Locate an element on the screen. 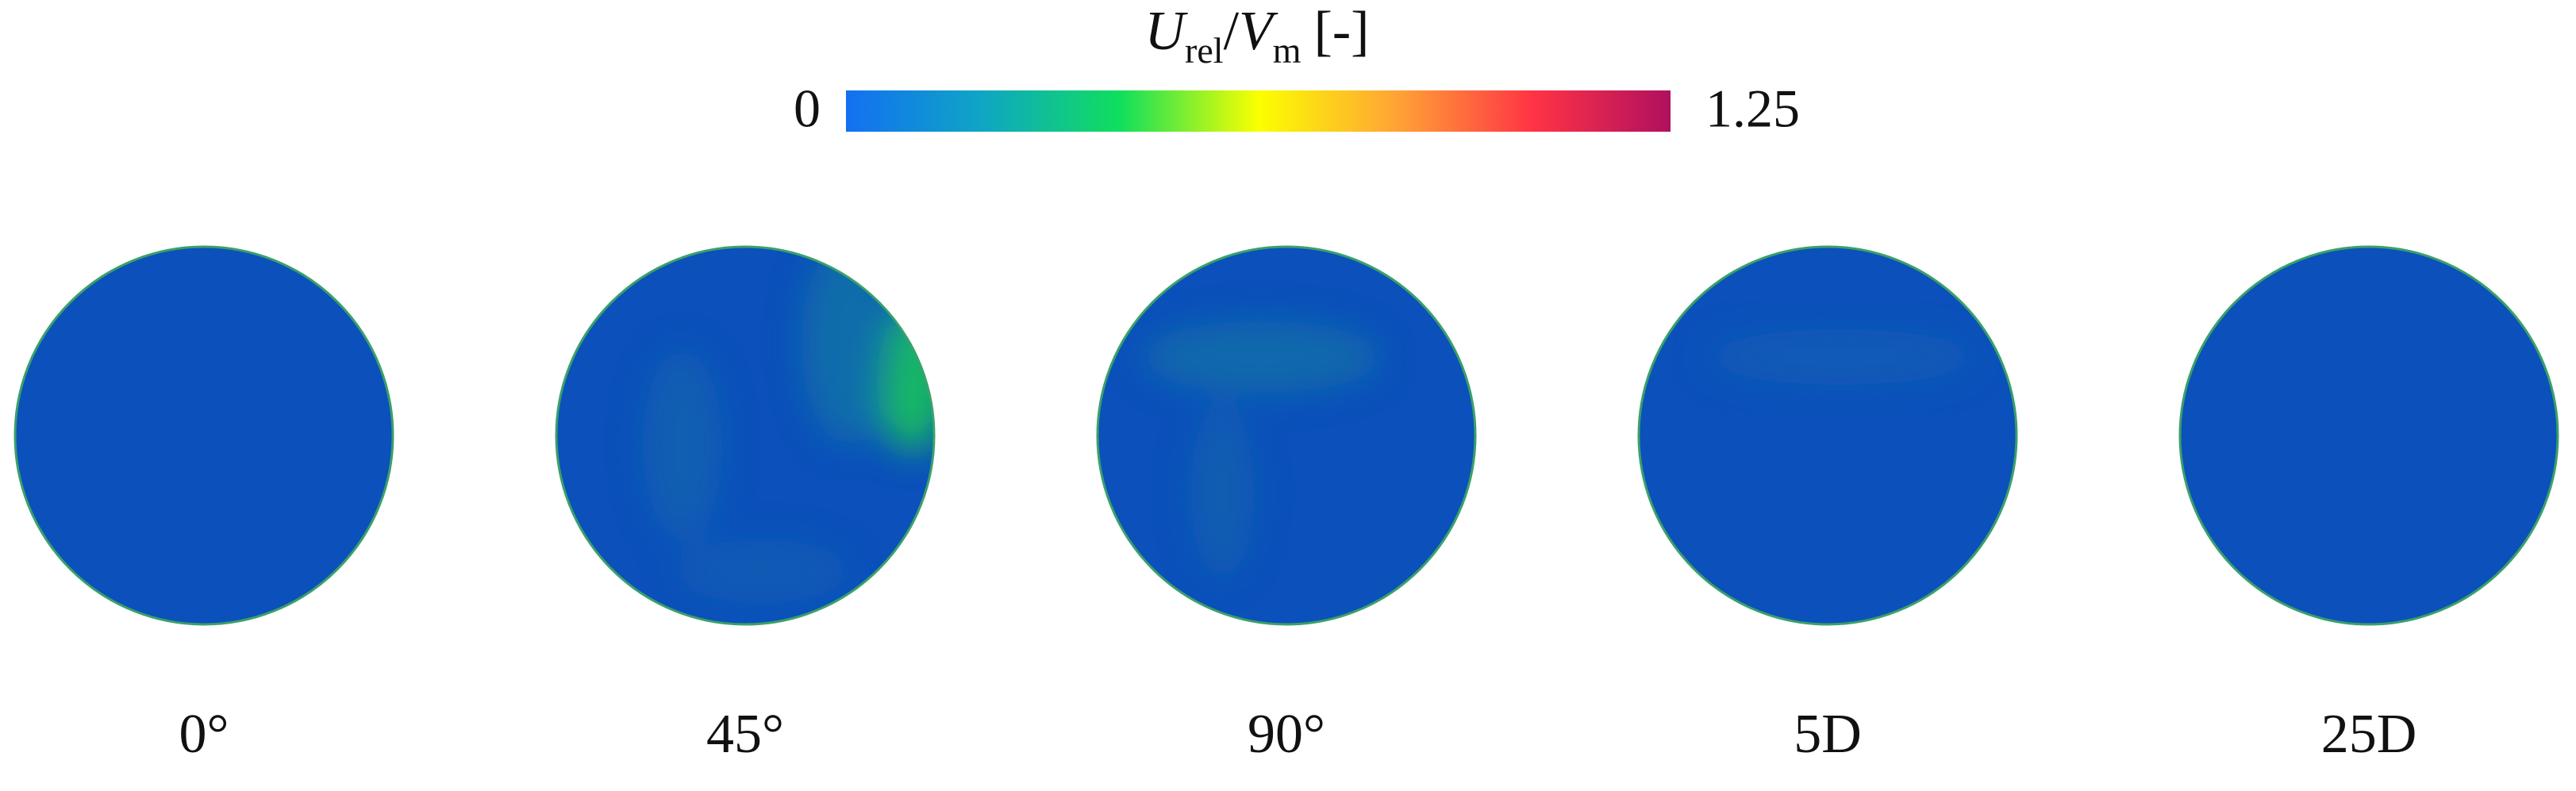  panel-label: 25D is located at coordinates (2369, 735).